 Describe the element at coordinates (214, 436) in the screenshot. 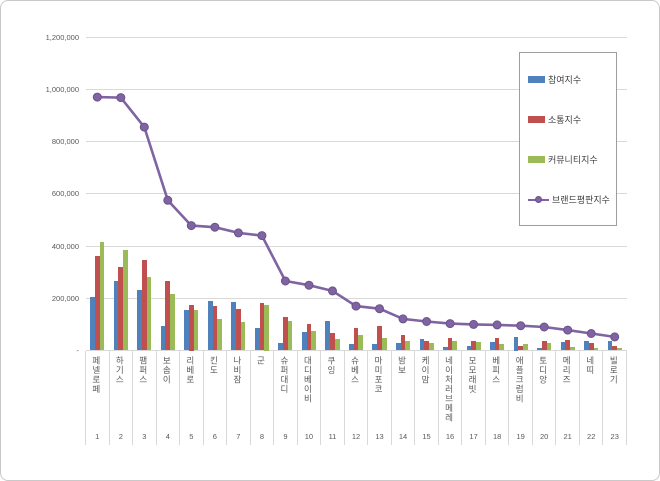

I see `x-rank-label: 6` at that location.